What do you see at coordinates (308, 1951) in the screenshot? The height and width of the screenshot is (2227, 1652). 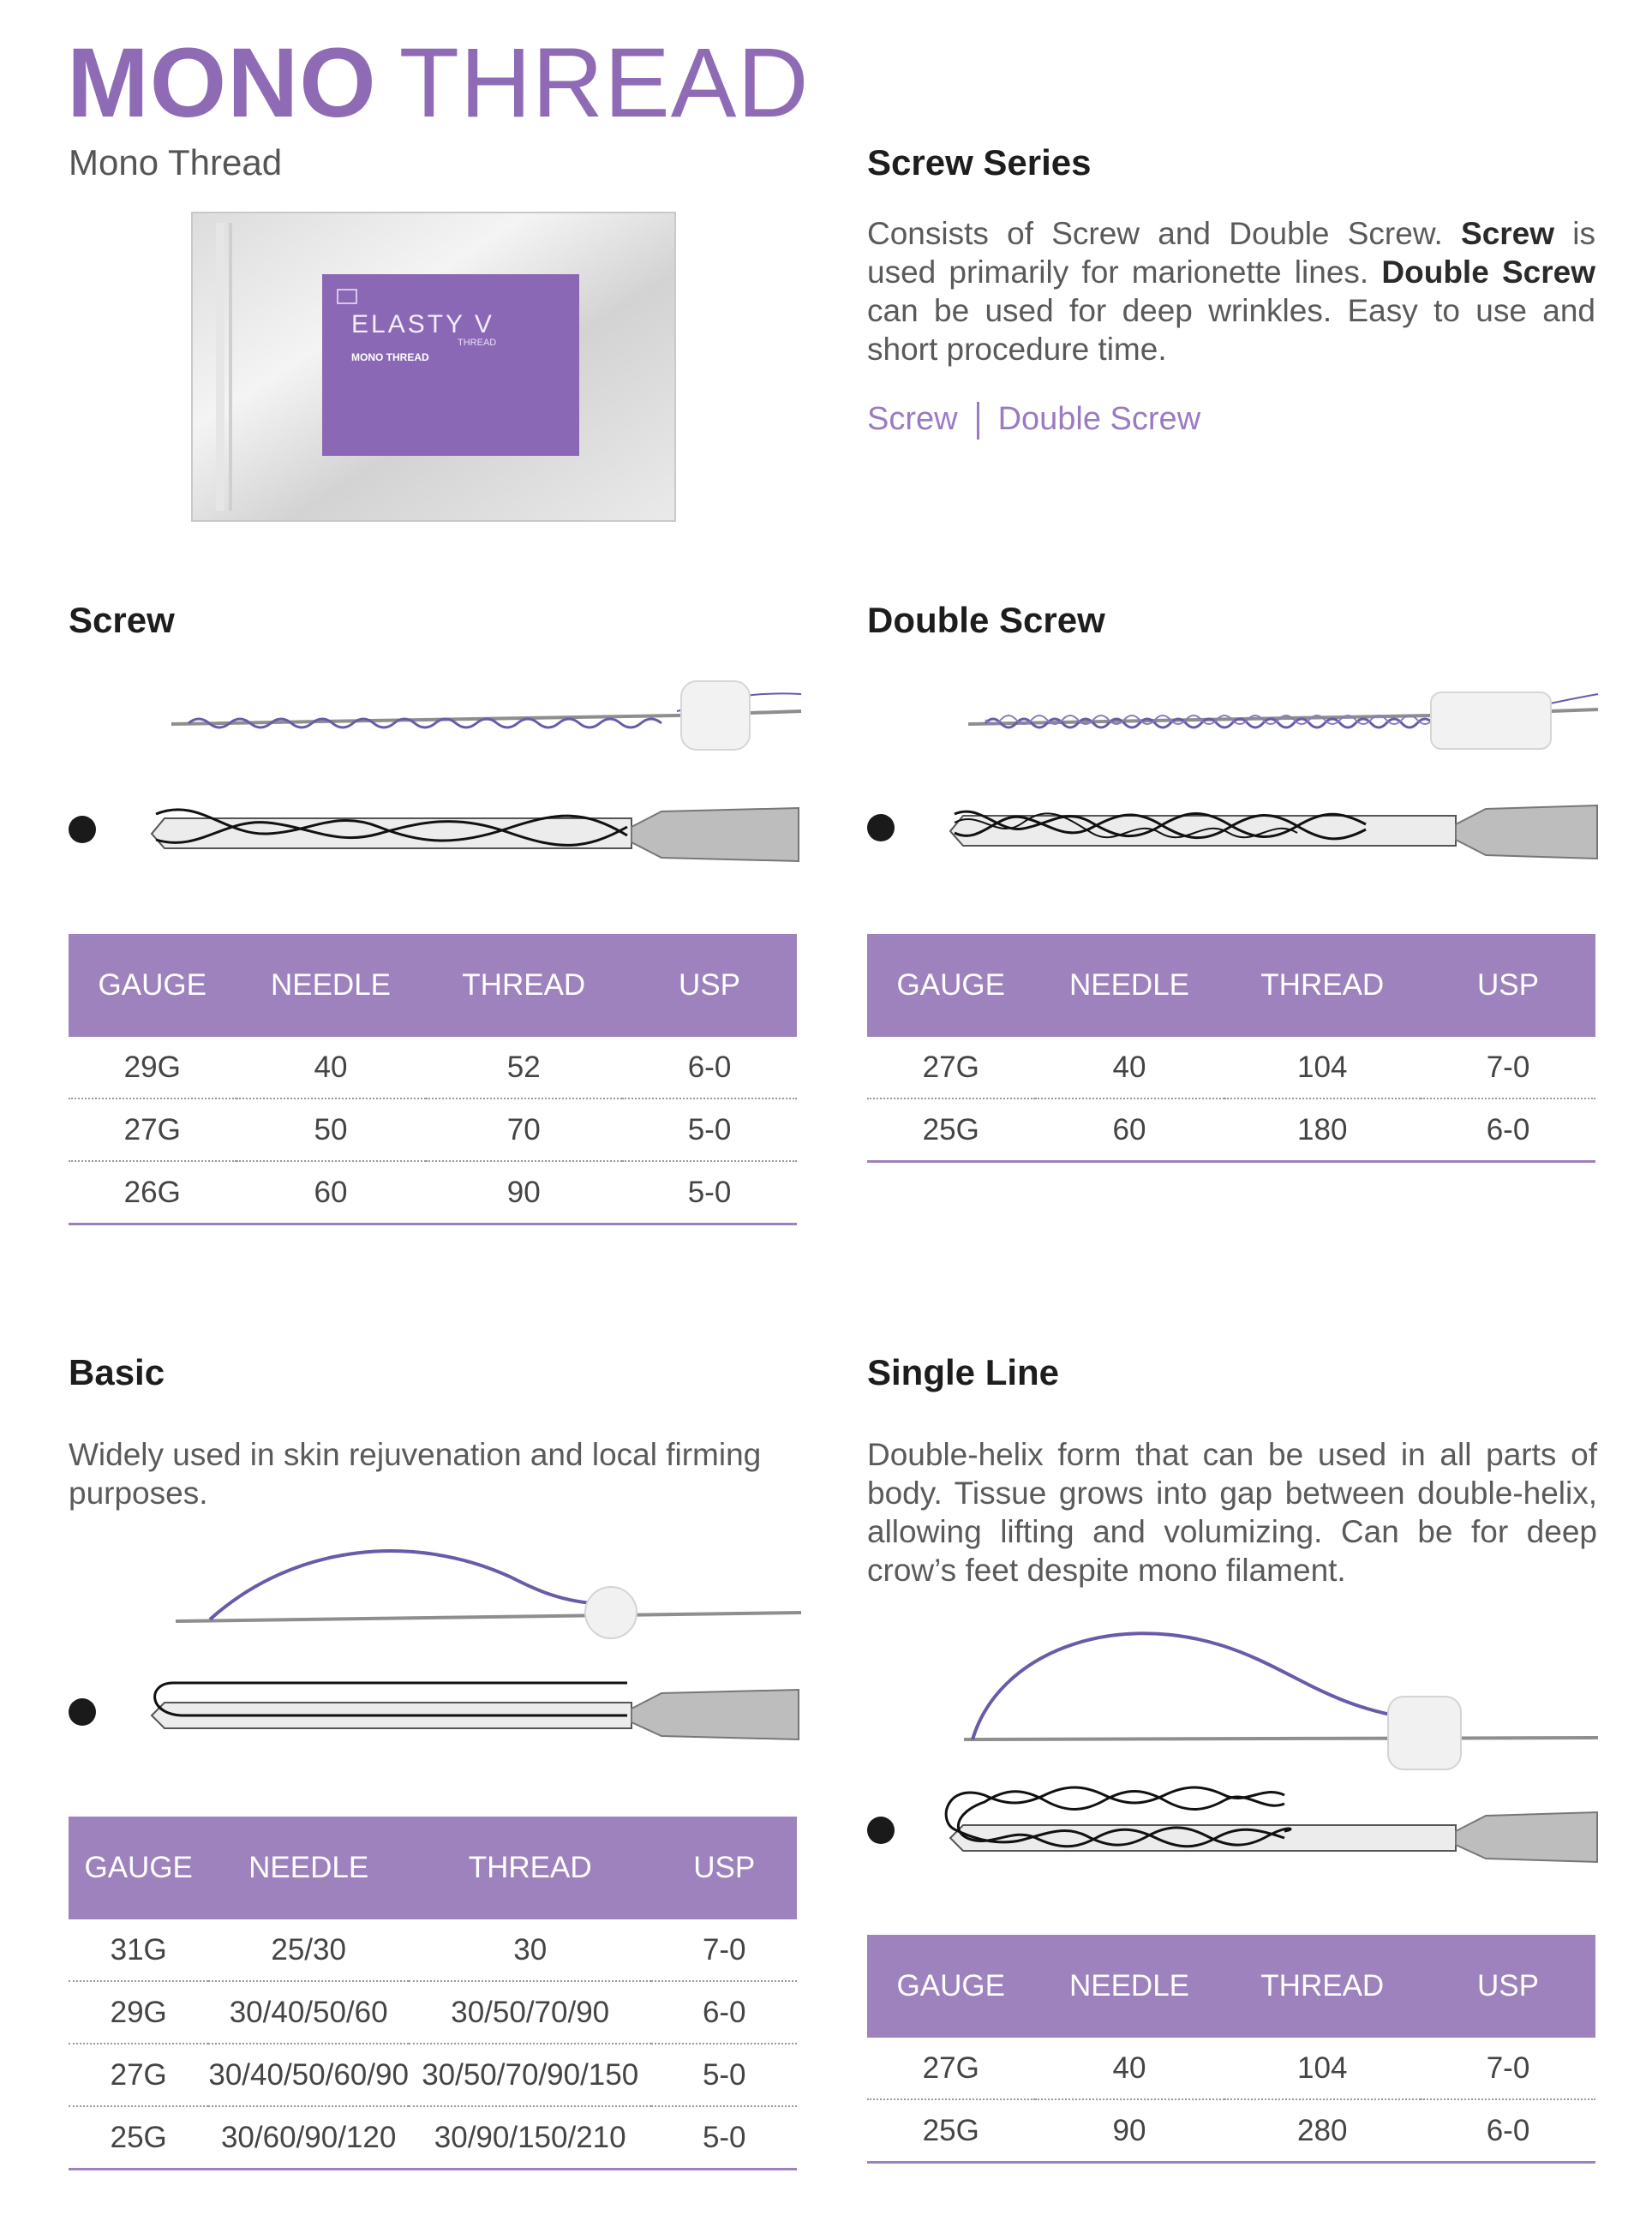 I see `needle-cell: 25/30` at bounding box center [308, 1951].